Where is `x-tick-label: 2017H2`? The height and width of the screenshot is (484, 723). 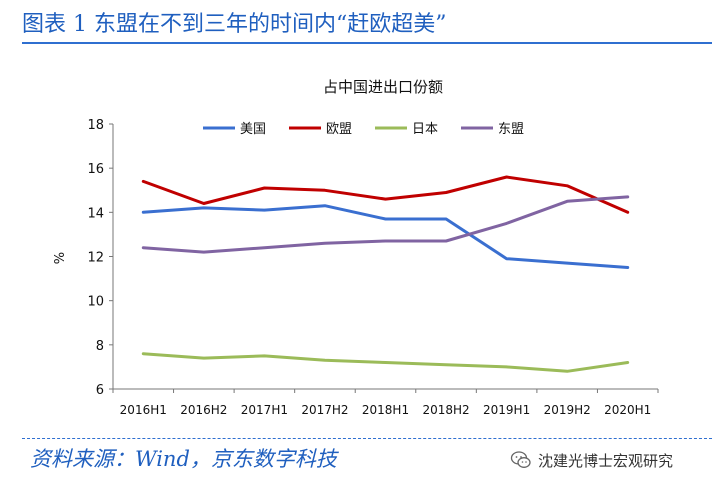
x-tick-label: 2017H2 is located at coordinates (324, 410).